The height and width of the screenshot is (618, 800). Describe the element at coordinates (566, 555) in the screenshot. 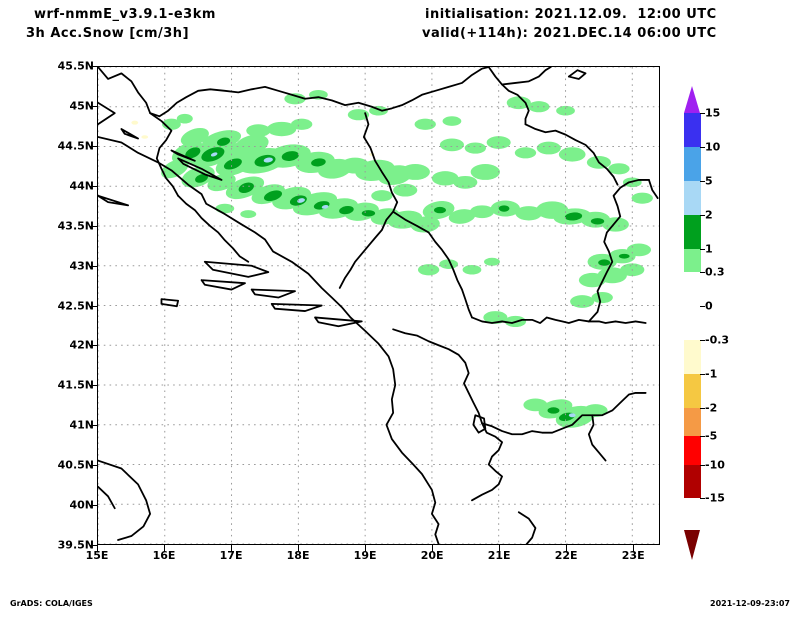

I see `lon-tick-label: 22E` at that location.